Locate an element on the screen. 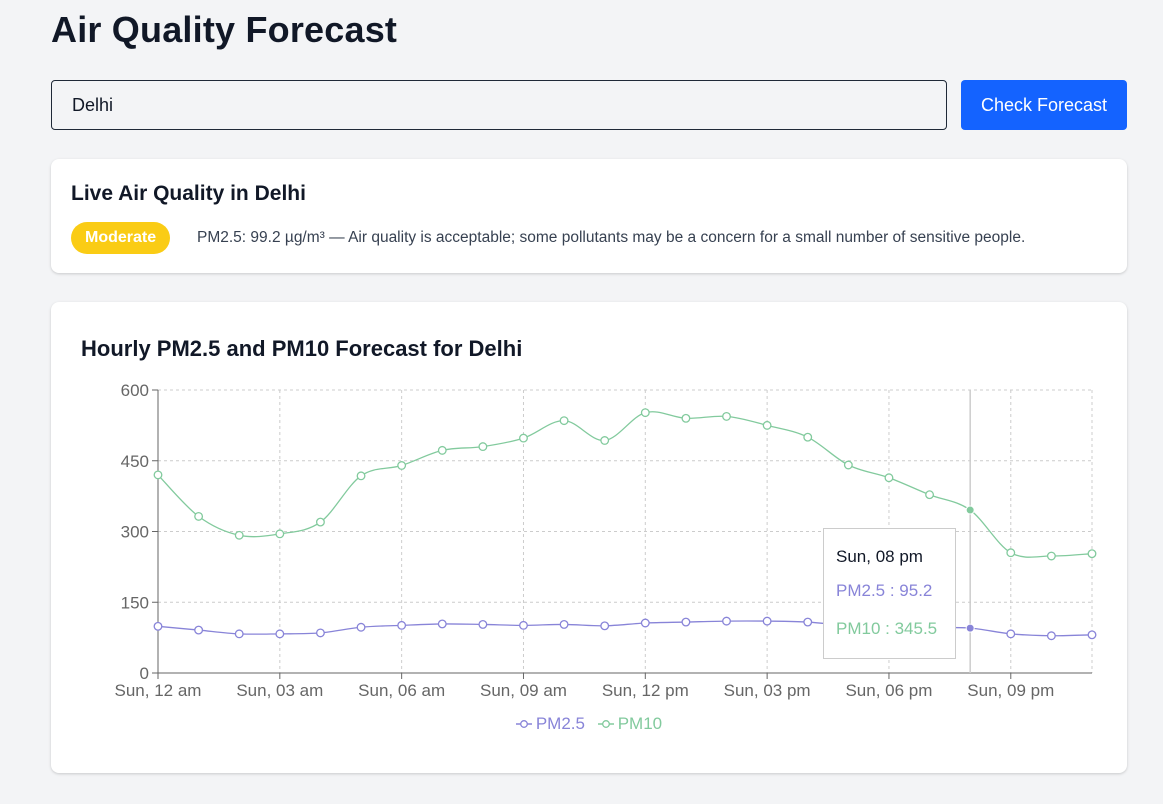 The image size is (1163, 804). legend-item-pm25: PM2.5 is located at coordinates (550, 724).